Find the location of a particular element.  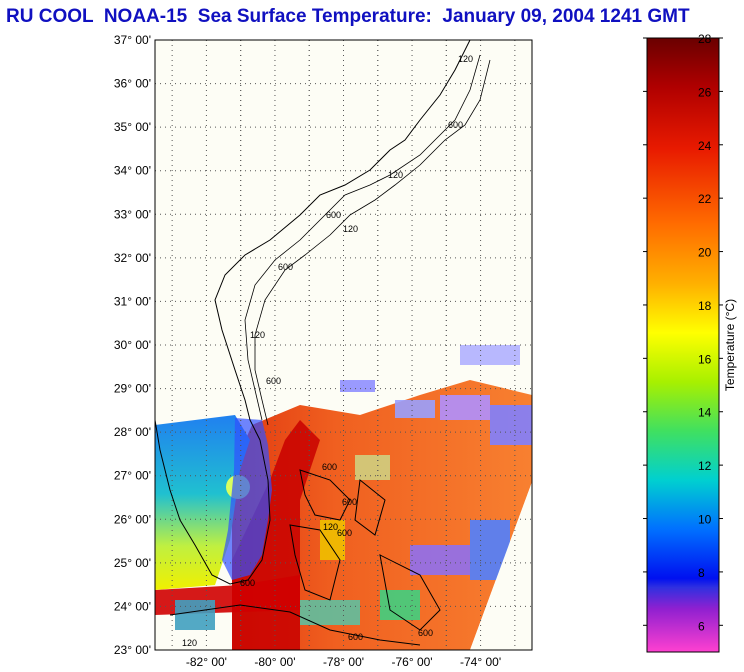

latitude-label: 34° 00' is located at coordinates (132, 171).